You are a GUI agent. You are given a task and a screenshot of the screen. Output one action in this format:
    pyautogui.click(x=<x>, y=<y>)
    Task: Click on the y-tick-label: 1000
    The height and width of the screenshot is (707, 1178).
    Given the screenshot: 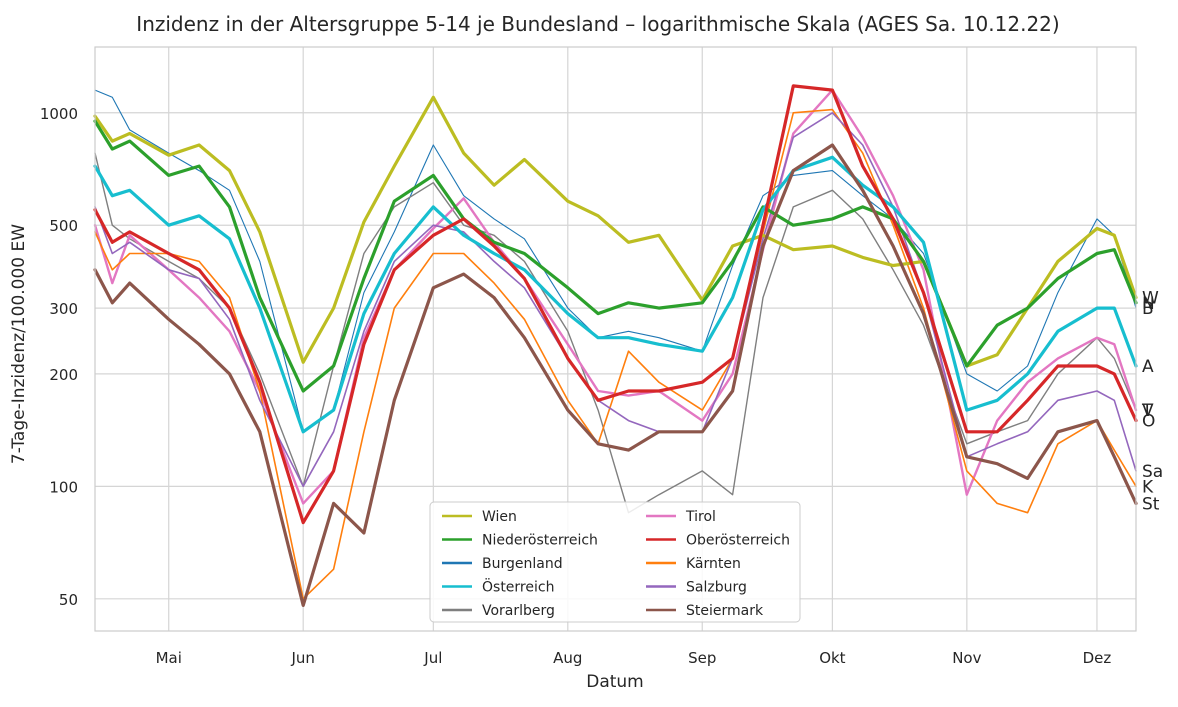 What is the action you would take?
    pyautogui.click(x=59, y=114)
    